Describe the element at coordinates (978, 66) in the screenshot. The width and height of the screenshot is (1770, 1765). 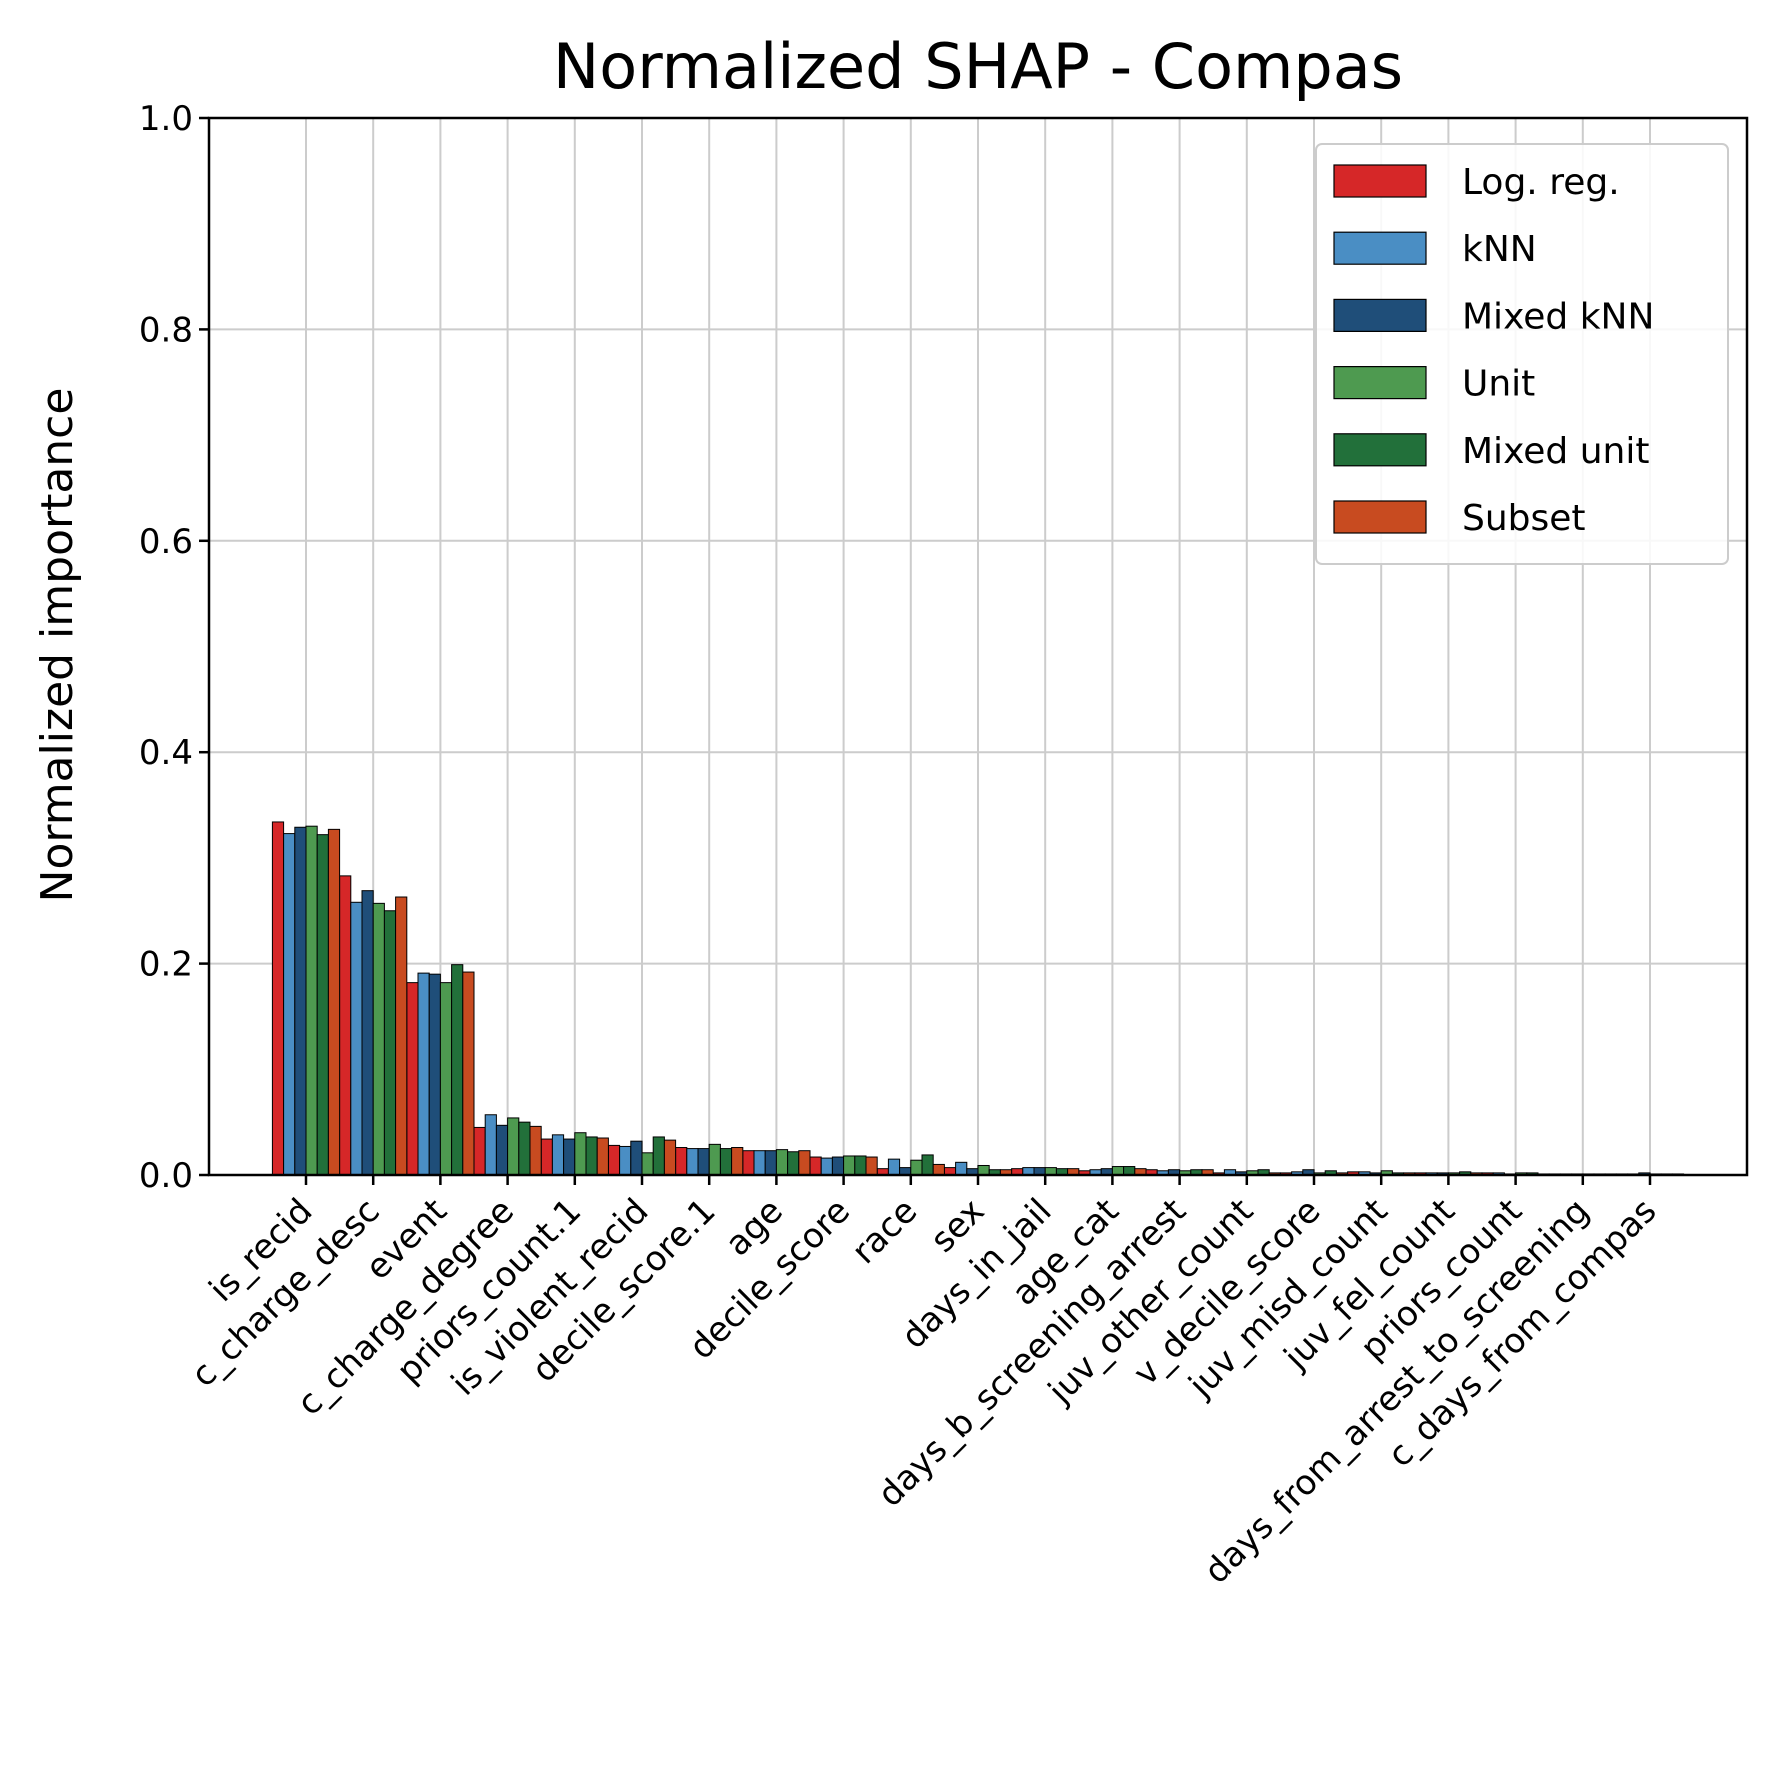
I see `chart-title: Normalized SHAP - Compas` at that location.